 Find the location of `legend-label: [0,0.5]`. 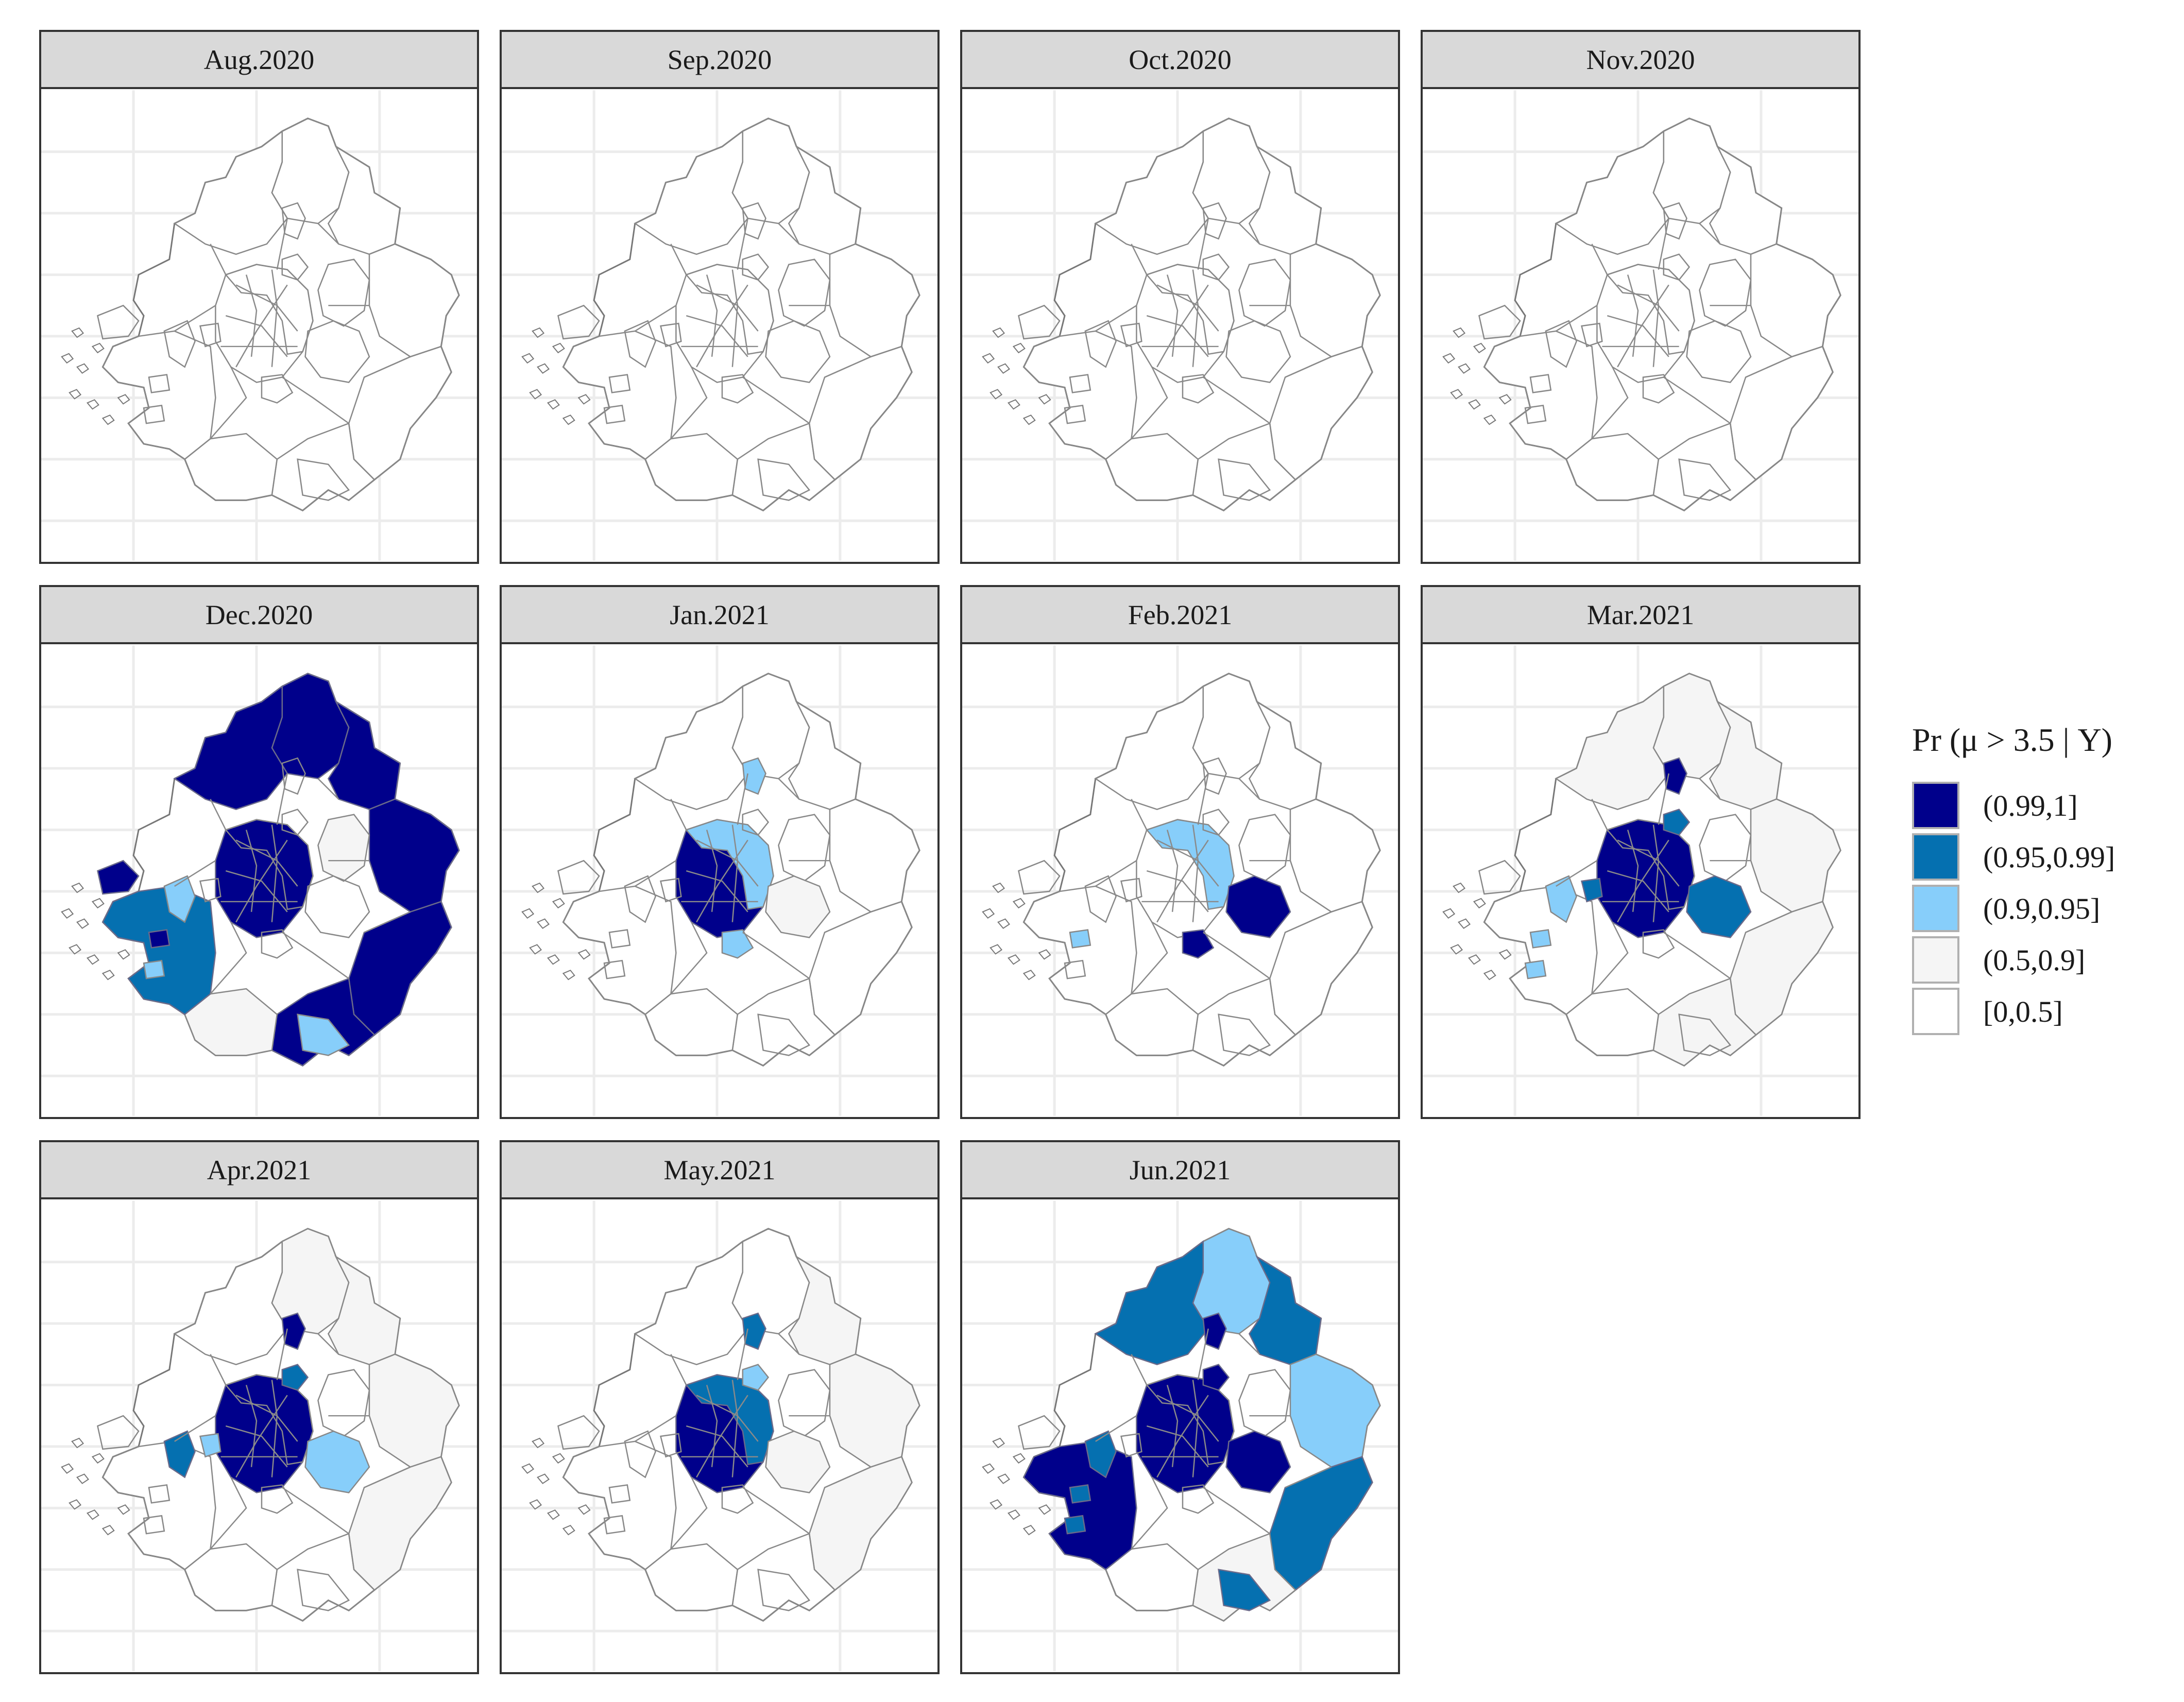

legend-label: [0,0.5] is located at coordinates (2023, 1011).